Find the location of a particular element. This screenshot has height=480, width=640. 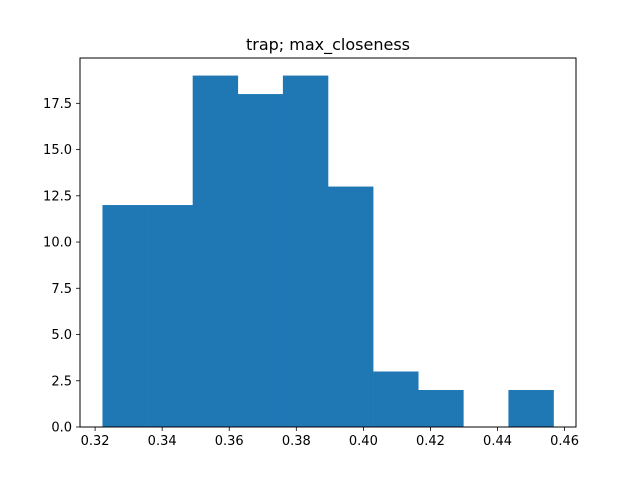

x-tick-label: 0.32 is located at coordinates (95, 441).